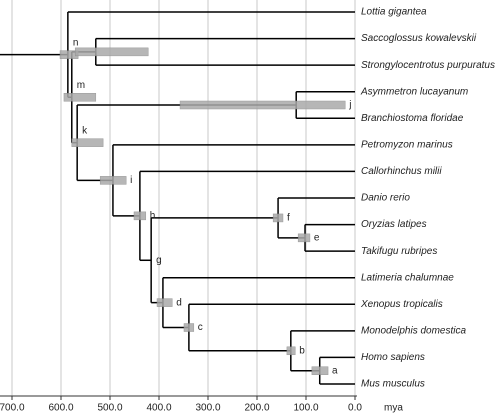 This screenshot has height=418, width=500. I want to click on node-label: g, so click(159, 260).